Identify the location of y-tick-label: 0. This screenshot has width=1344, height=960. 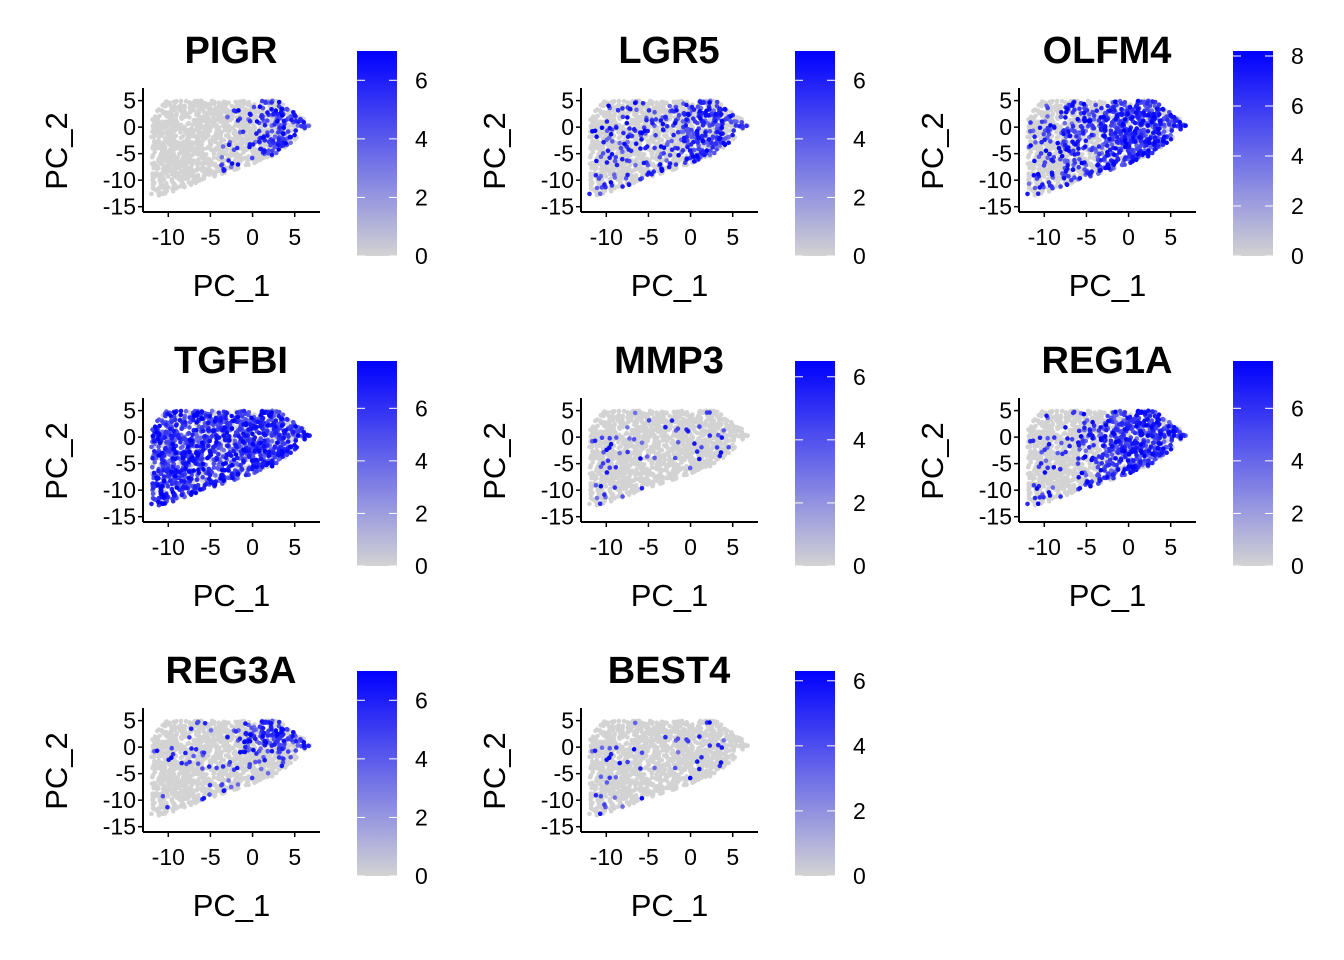
(129, 127).